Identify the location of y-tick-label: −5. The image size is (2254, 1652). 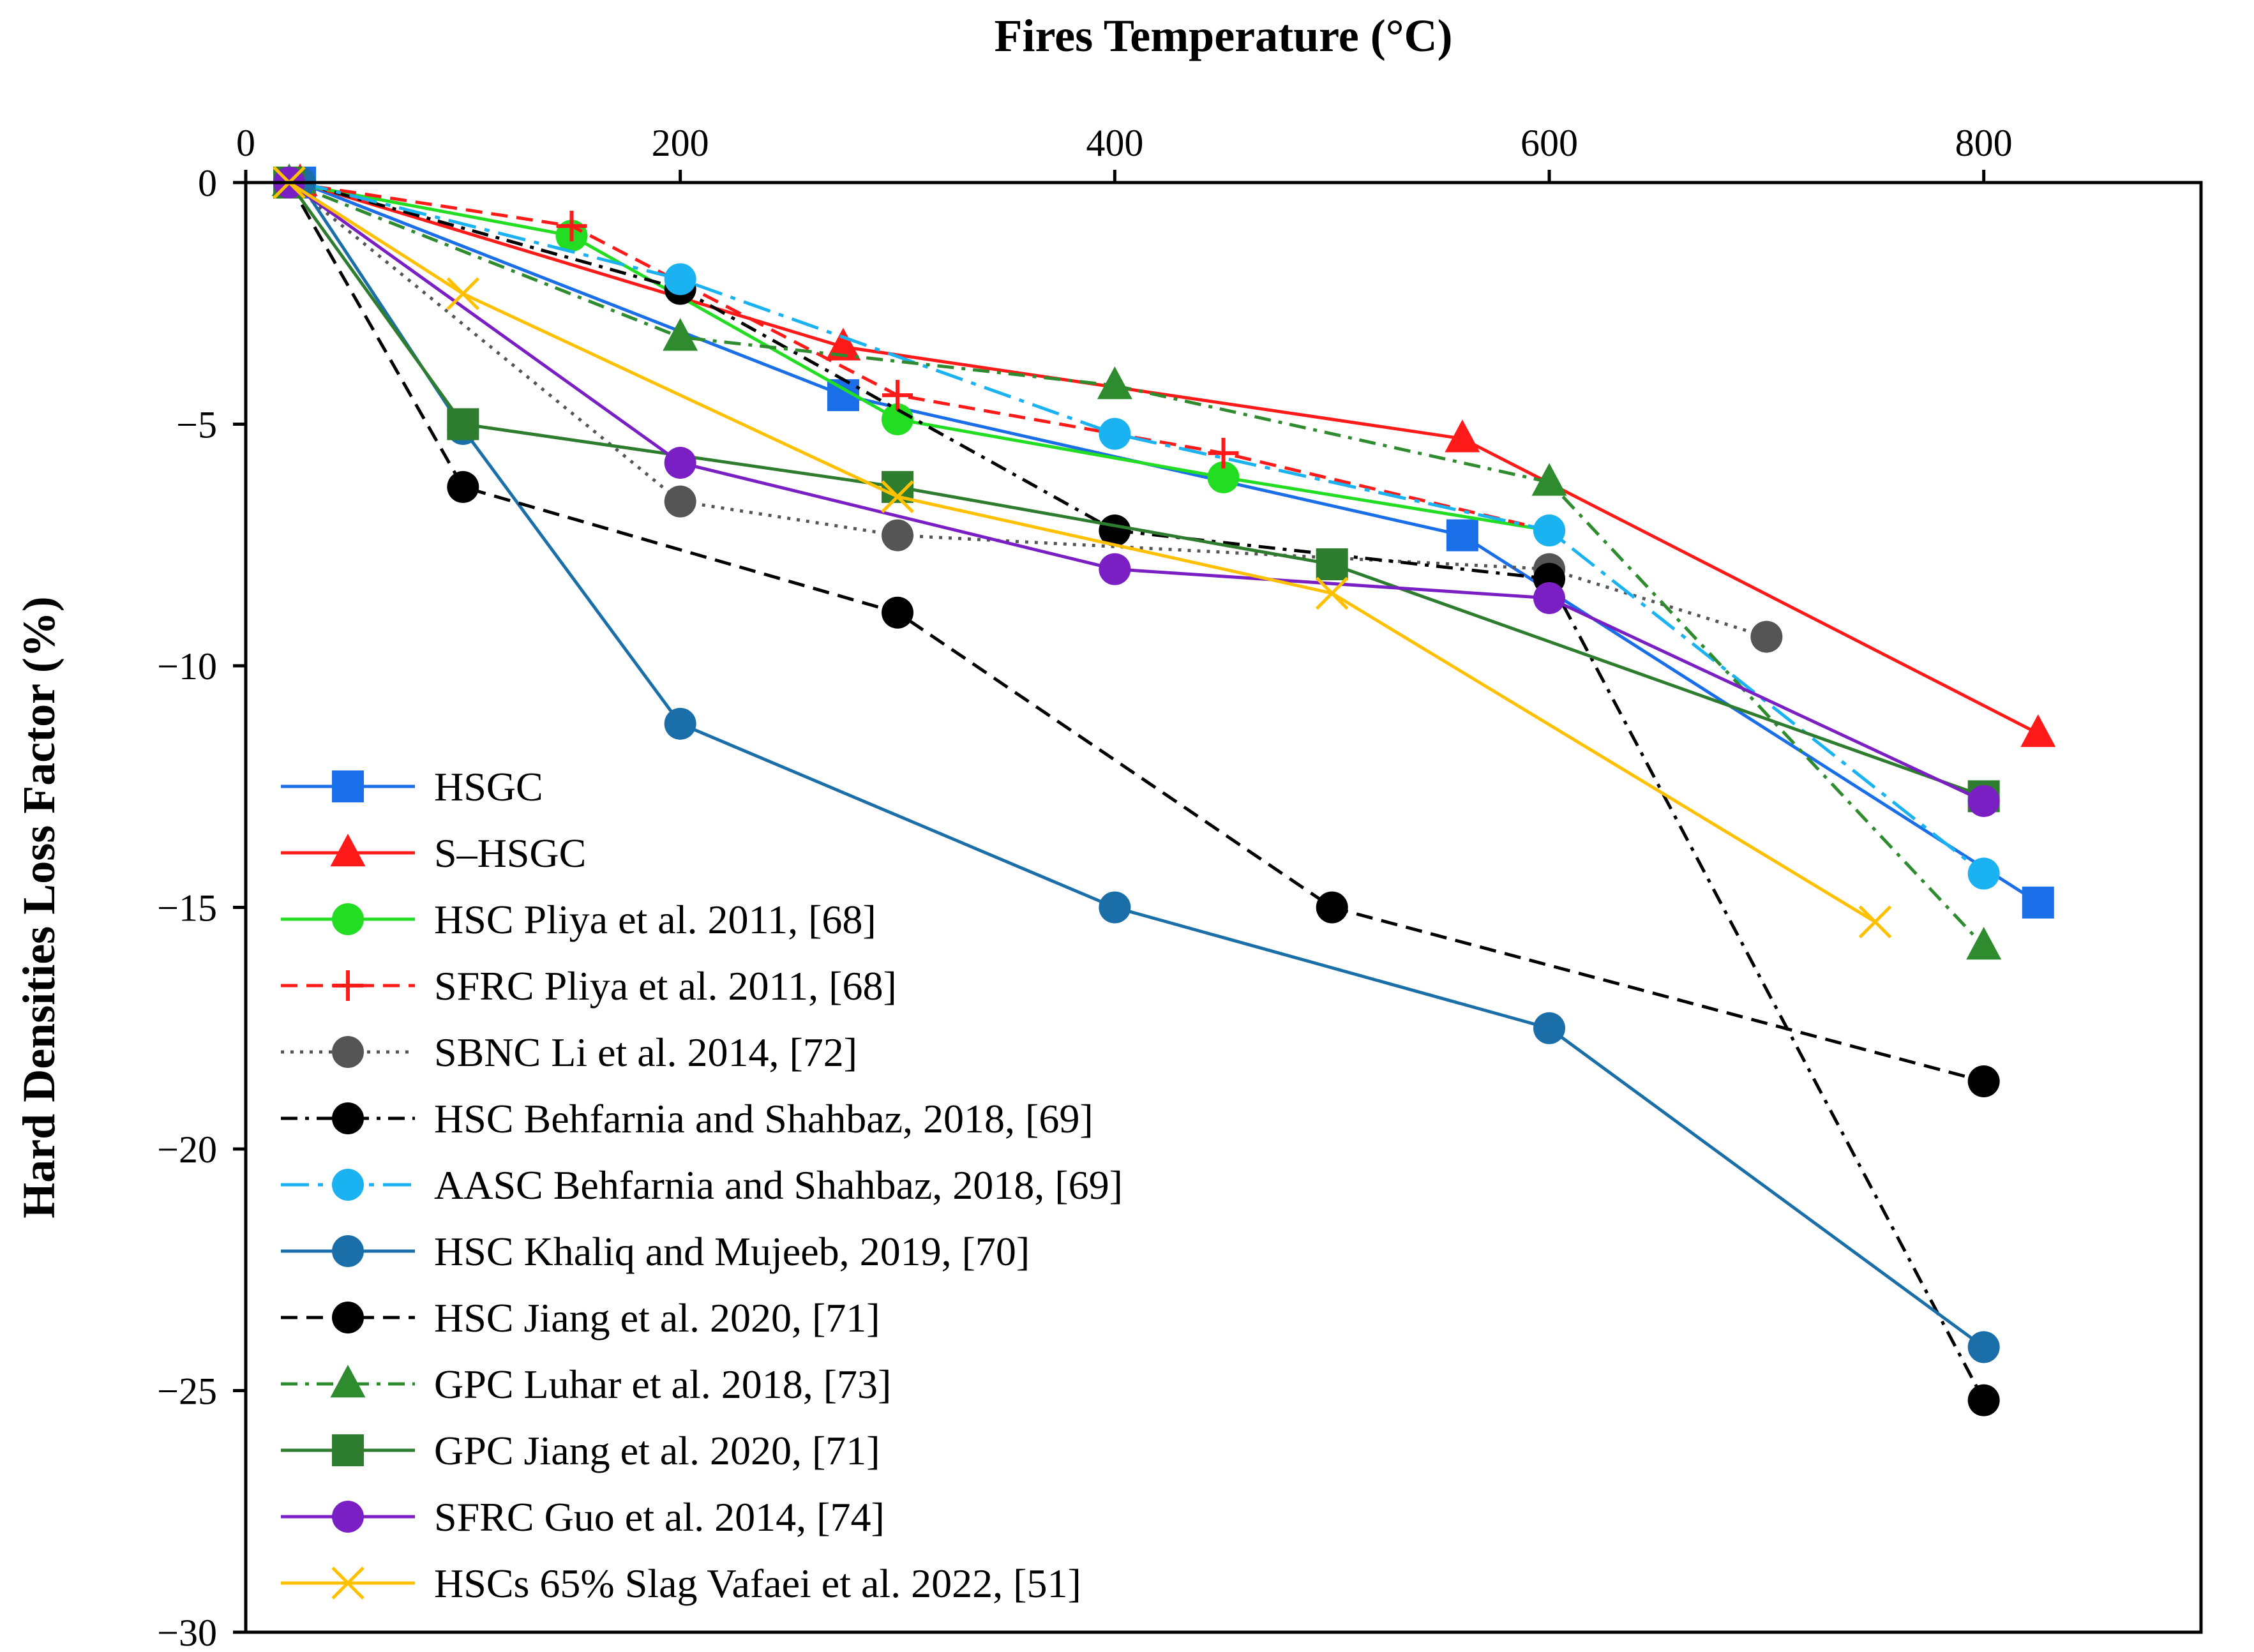
(196, 425).